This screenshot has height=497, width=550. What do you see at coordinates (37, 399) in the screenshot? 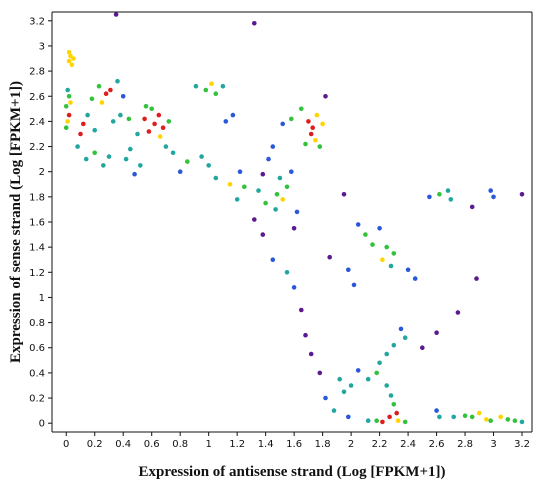
I see `y-tick-label: 0.2` at bounding box center [37, 399].